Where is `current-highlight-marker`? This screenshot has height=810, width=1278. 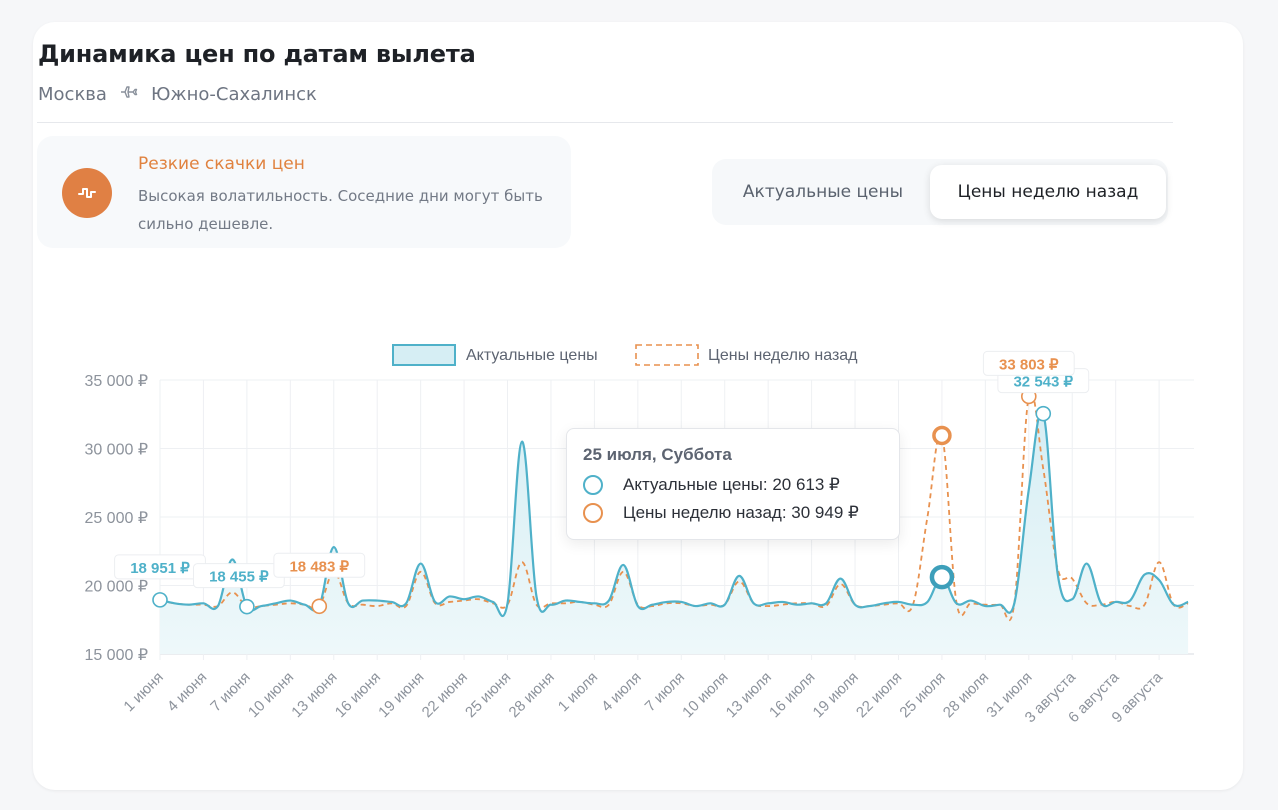 current-highlight-marker is located at coordinates (942, 577).